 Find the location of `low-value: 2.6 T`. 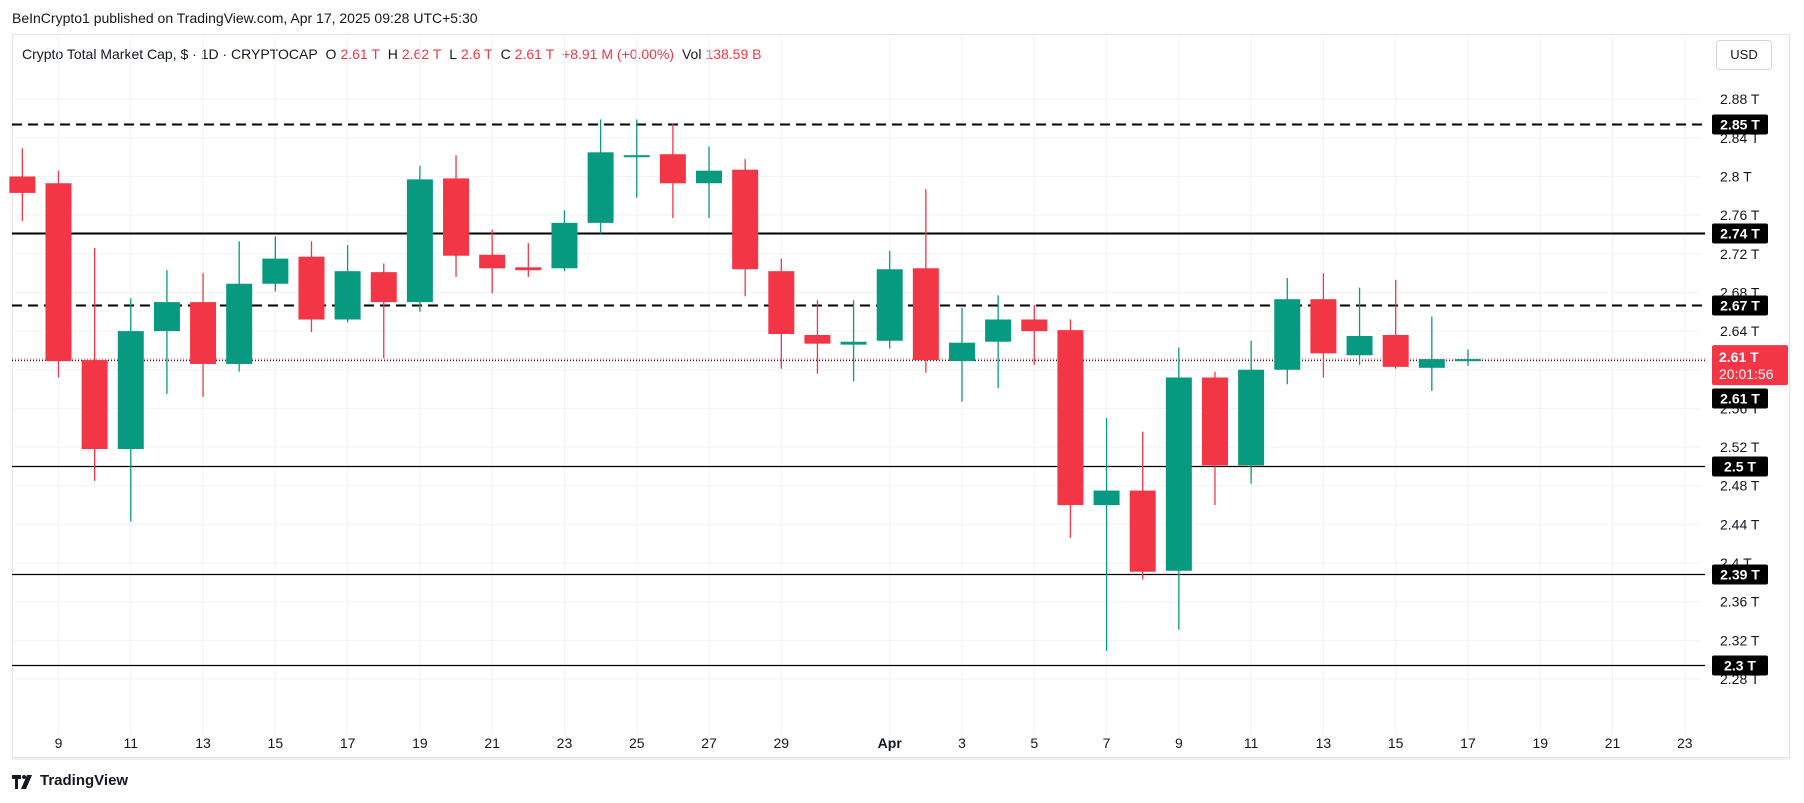

low-value: 2.6 T is located at coordinates (477, 54).